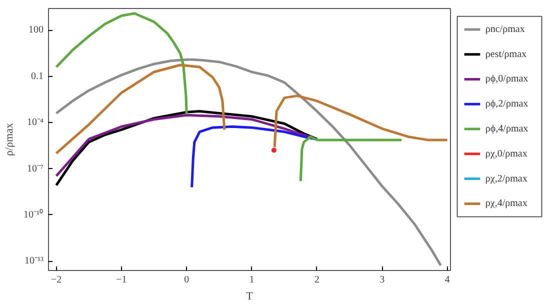 The height and width of the screenshot is (305, 545). I want to click on x-tick-label: 1, so click(251, 280).